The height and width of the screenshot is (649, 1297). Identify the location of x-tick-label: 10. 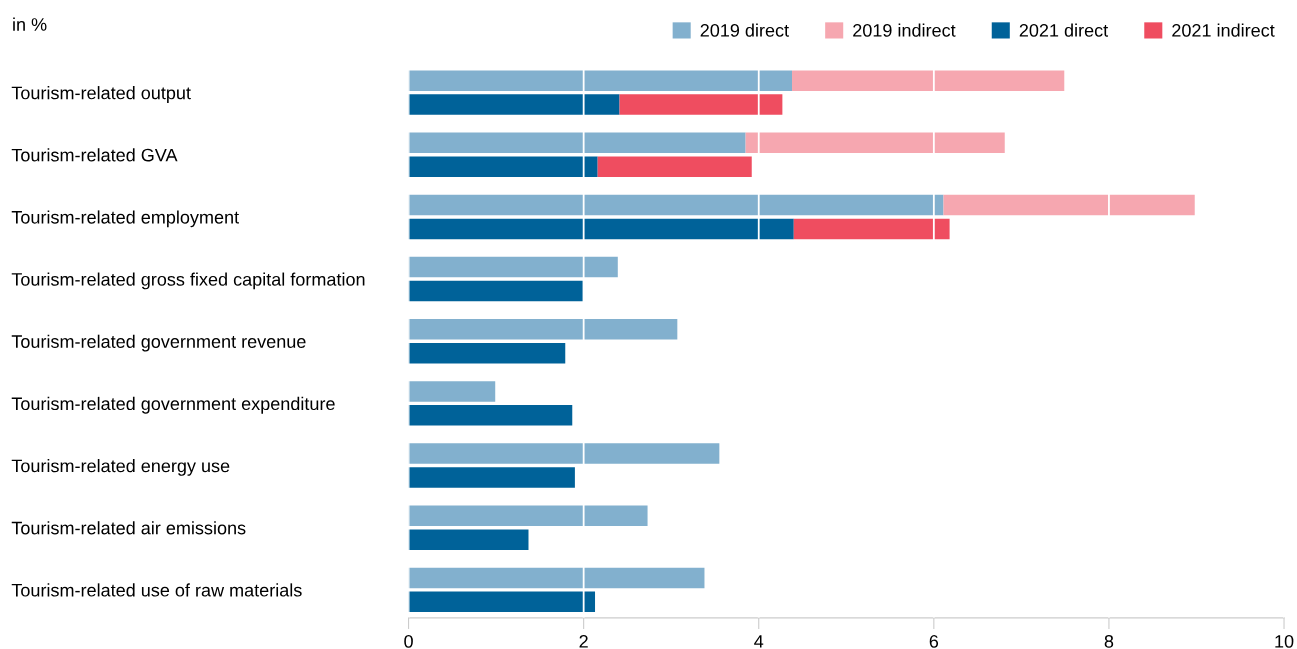
(1284, 641).